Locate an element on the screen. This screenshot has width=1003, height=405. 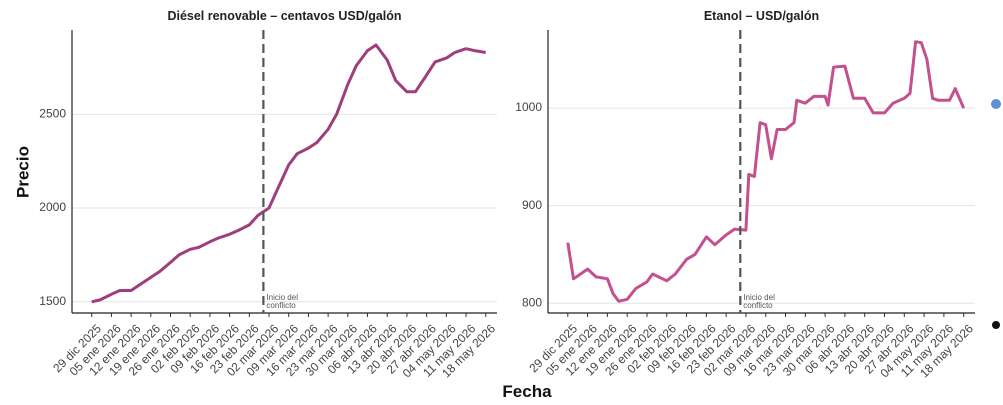
chart-title: Etanol – USD/galón is located at coordinates (761, 16).